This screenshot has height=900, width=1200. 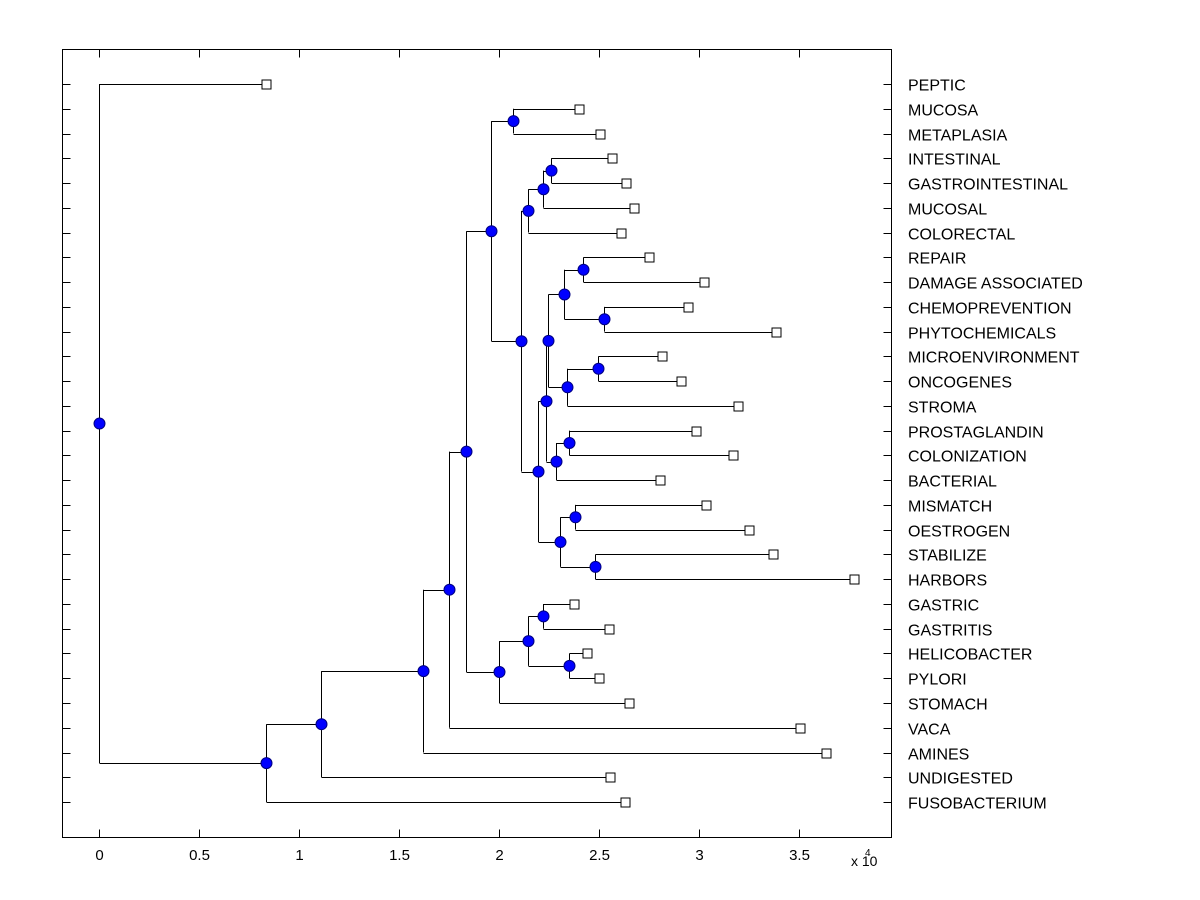 I want to click on leaf-label: METAPLASIA, so click(x=958, y=136).